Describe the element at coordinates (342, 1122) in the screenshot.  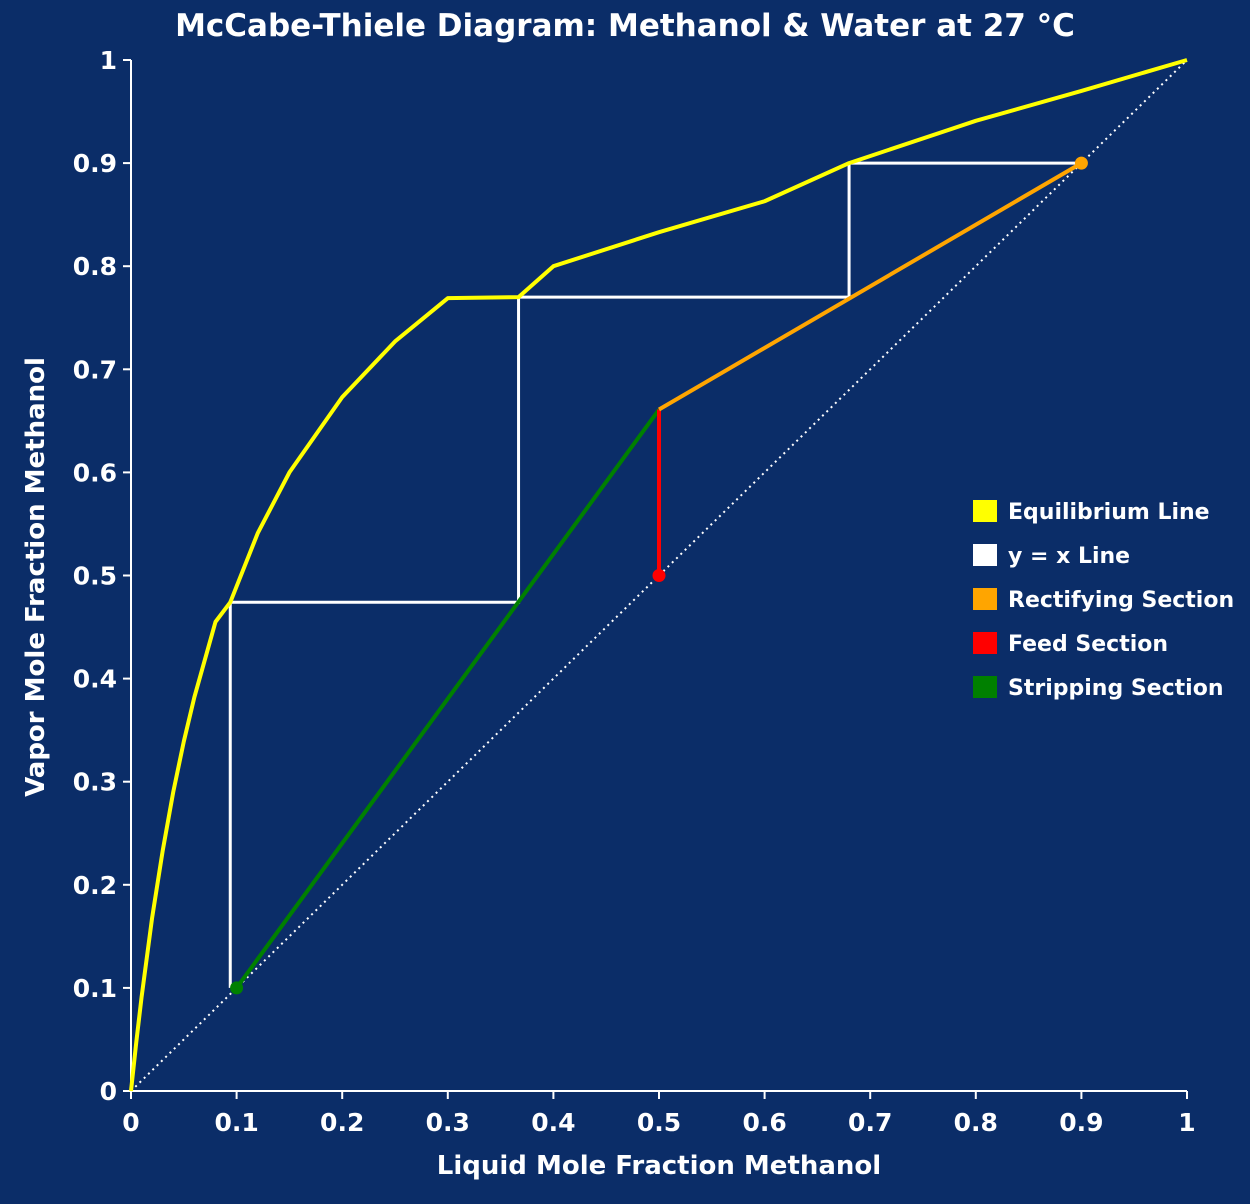
I see `x-tick-label: 0.2` at that location.